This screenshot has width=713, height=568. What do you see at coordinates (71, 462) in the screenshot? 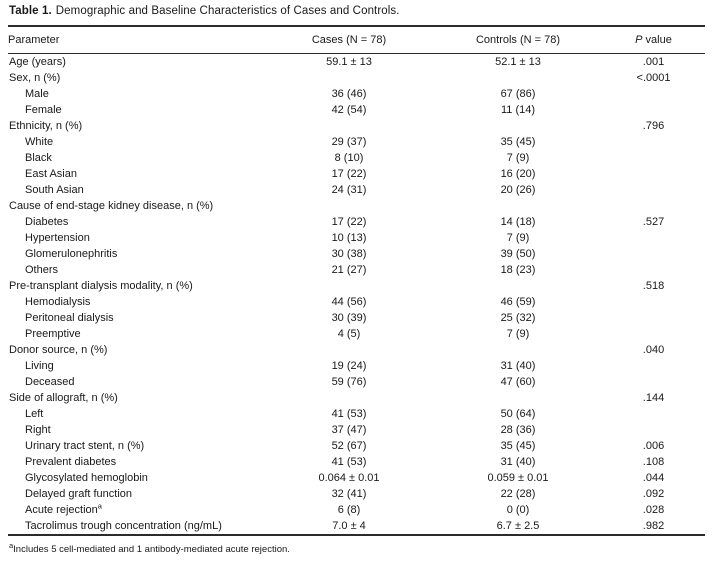
I see `row-parameter: Prevalent diabetes` at bounding box center [71, 462].